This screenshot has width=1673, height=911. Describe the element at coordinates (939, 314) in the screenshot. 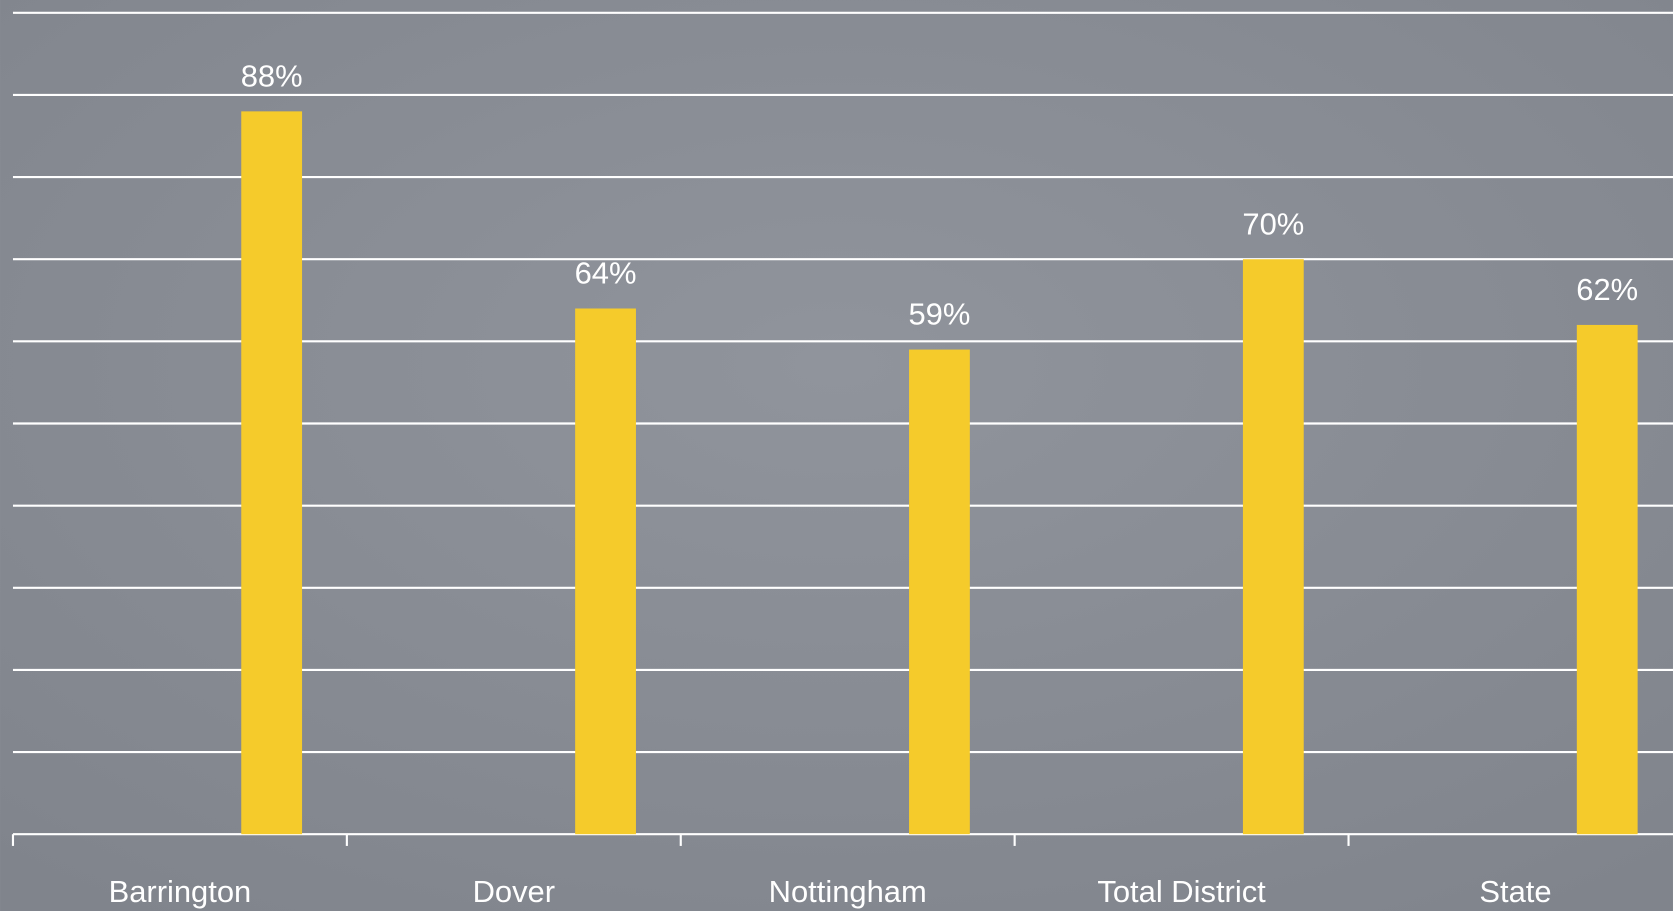

I see `data-label: 59%` at that location.